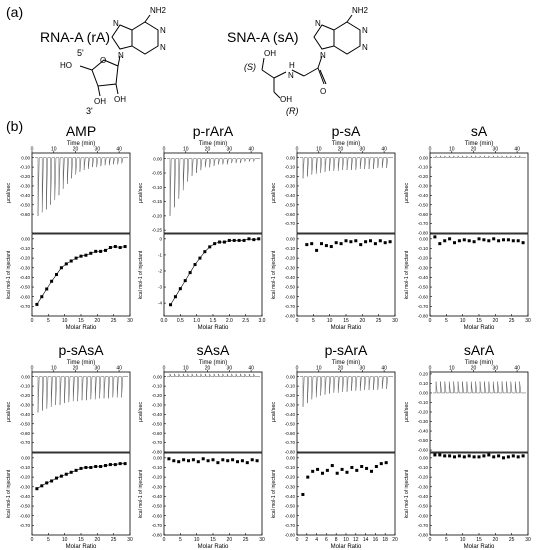 This screenshot has width=548, height=550. Describe the element at coordinates (196, 321) in the screenshot. I see `chart-2-bottom-xtick-label: 1.0` at that location.